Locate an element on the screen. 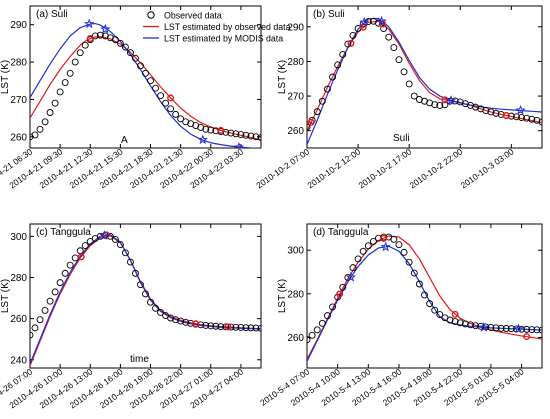 The image size is (550, 419). plot-area is located at coordinates (424, 297).